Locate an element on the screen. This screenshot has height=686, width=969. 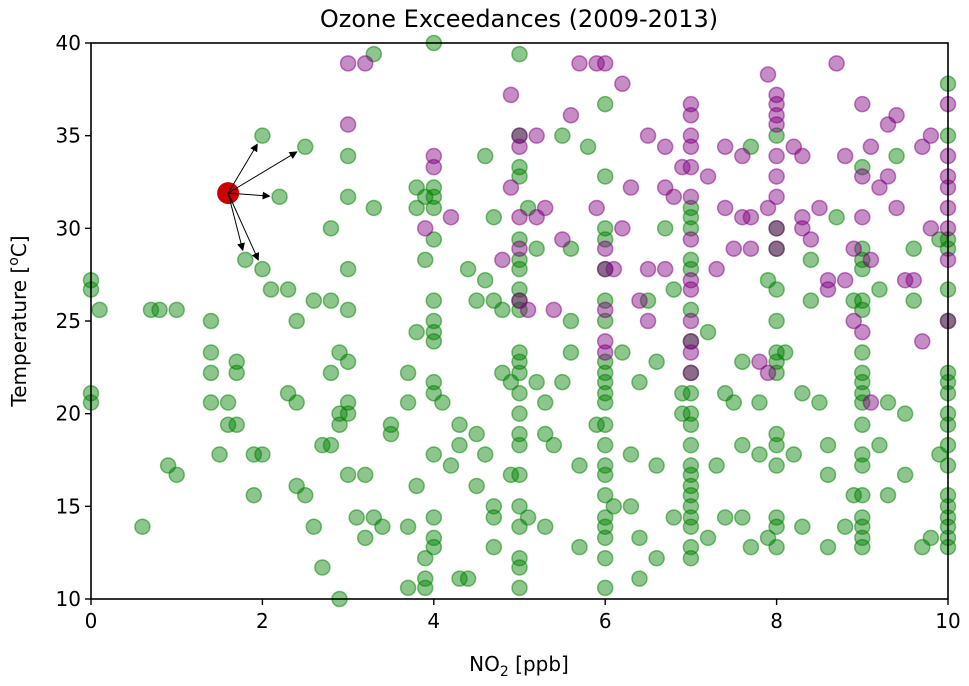
y-tick-label: 30 is located at coordinates (68, 228).